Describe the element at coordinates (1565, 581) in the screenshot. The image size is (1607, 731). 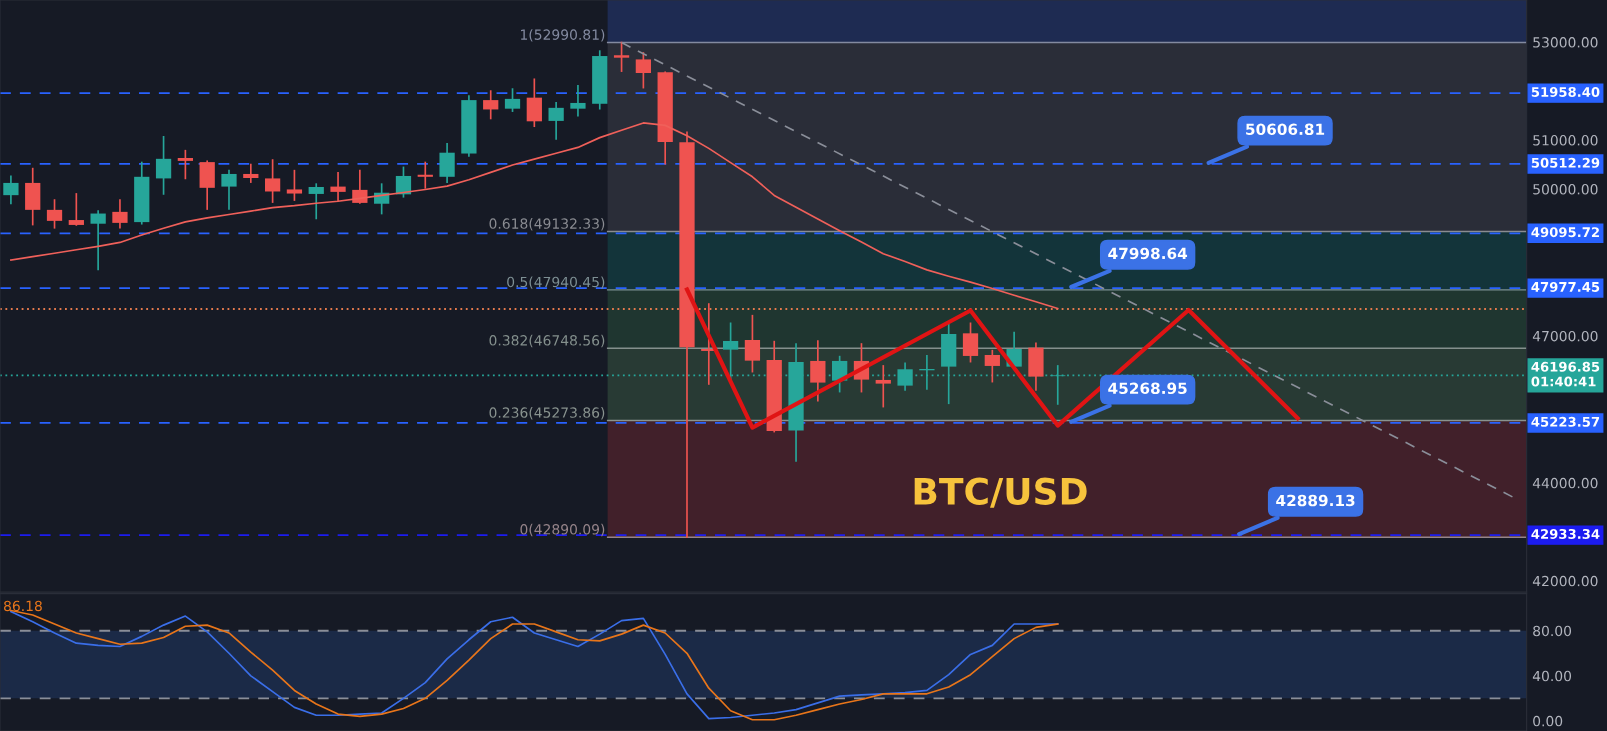
I see `y-tick-label: 42000.00` at that location.